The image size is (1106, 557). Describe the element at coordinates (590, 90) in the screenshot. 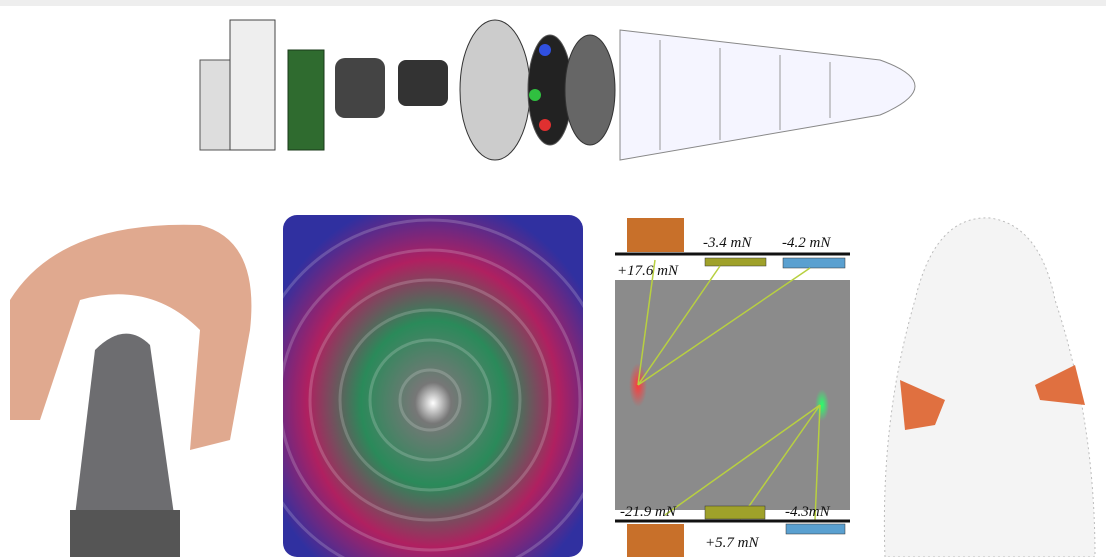

I see `ring` at that location.